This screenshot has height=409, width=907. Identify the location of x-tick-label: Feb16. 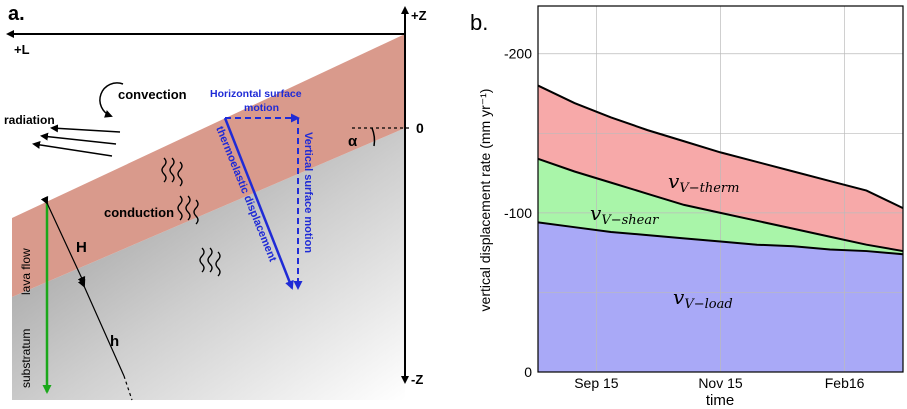
(845, 383).